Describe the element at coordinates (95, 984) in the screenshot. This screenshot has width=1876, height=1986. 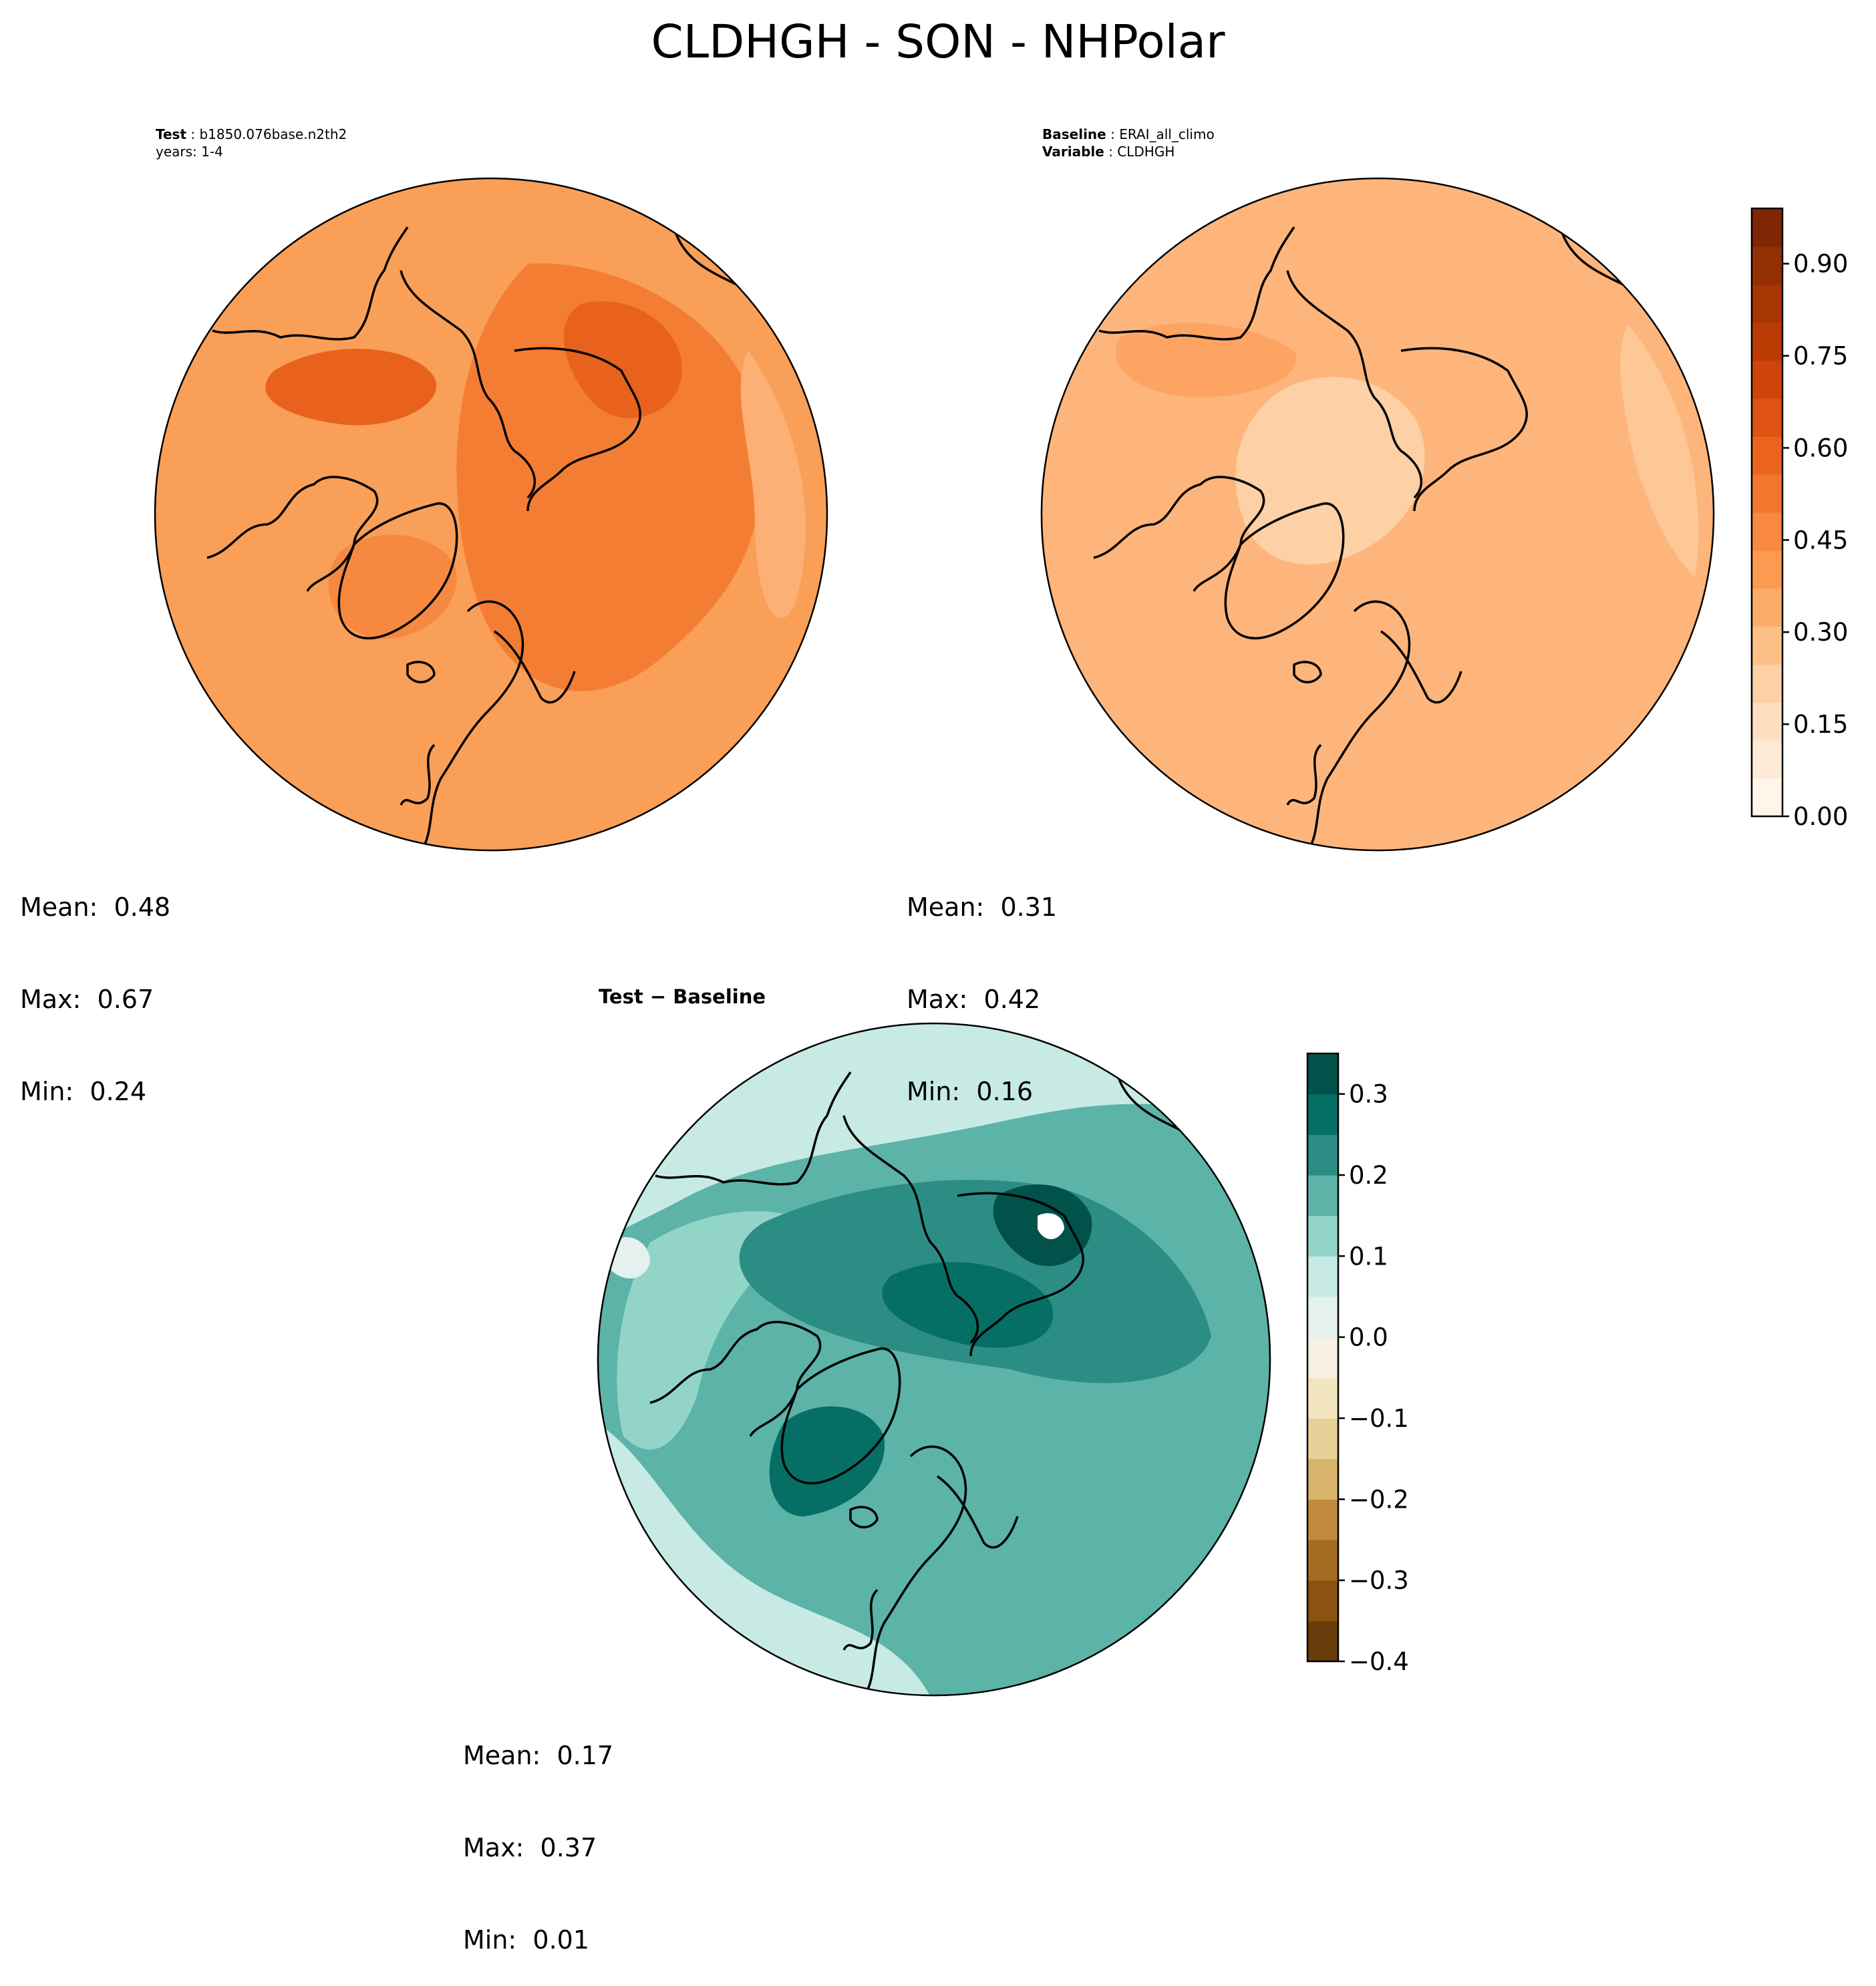
I see `test-stats: Mean: 0.48 Max: 0.67 Min: 0.24` at that location.